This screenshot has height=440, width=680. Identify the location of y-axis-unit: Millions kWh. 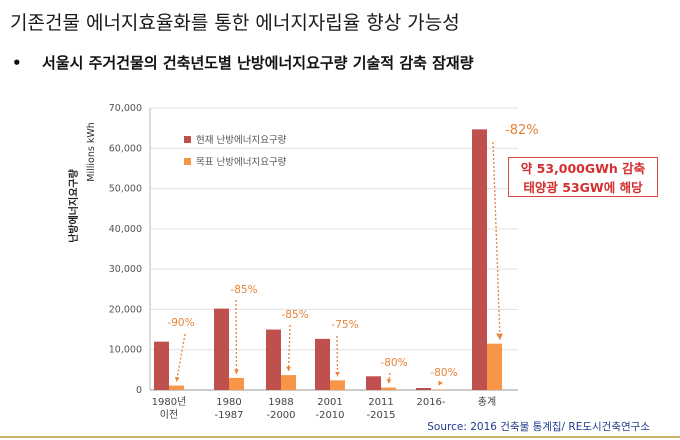
(91, 151).